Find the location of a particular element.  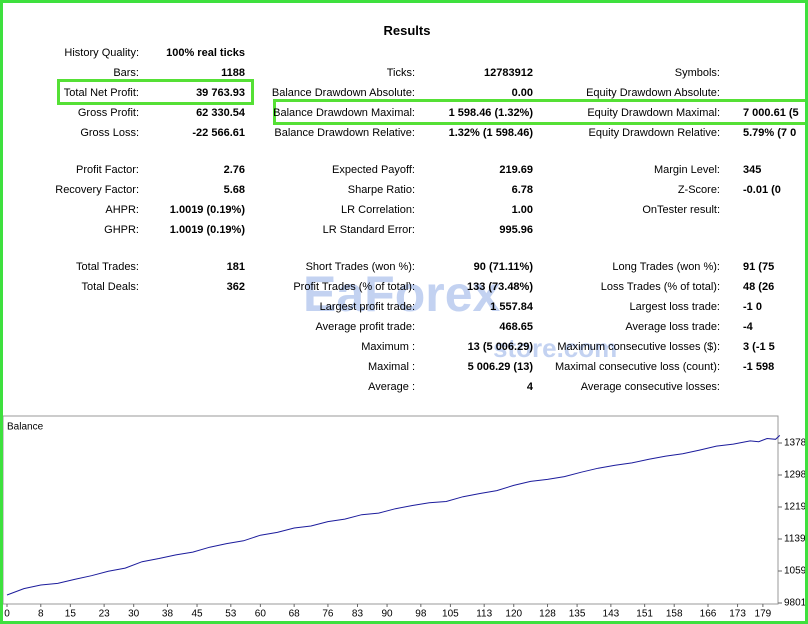

stat-value: 0.00 is located at coordinates (522, 93).